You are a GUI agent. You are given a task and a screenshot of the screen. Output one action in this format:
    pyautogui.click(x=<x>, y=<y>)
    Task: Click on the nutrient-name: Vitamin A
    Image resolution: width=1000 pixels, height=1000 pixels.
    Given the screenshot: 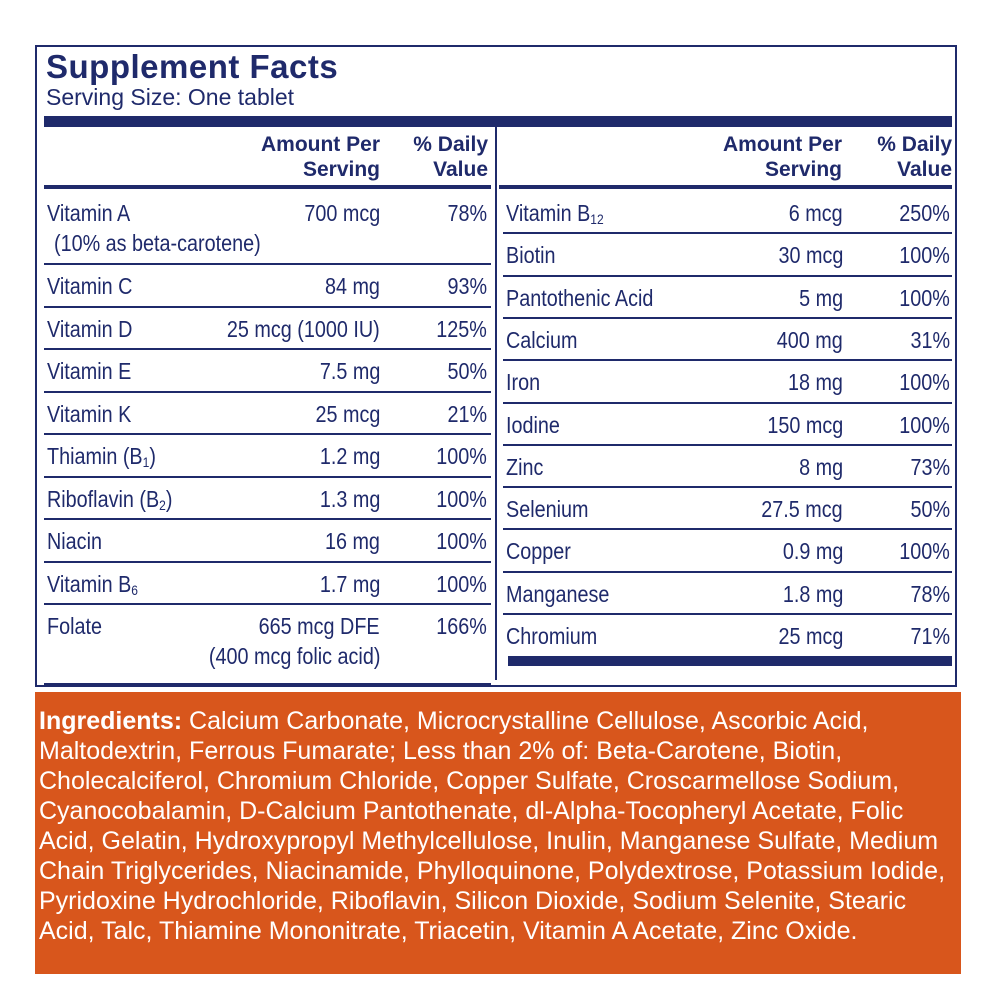 What is the action you would take?
    pyautogui.click(x=89, y=213)
    